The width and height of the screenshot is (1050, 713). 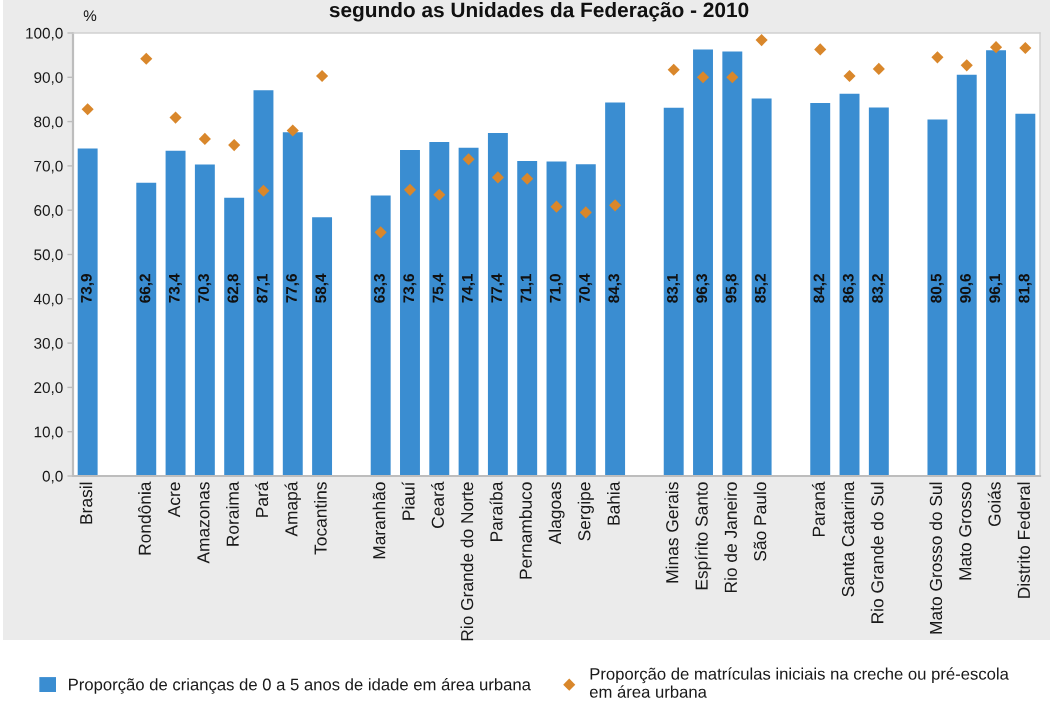 What do you see at coordinates (556, 288) in the screenshot?
I see `data-label: 71,0` at bounding box center [556, 288].